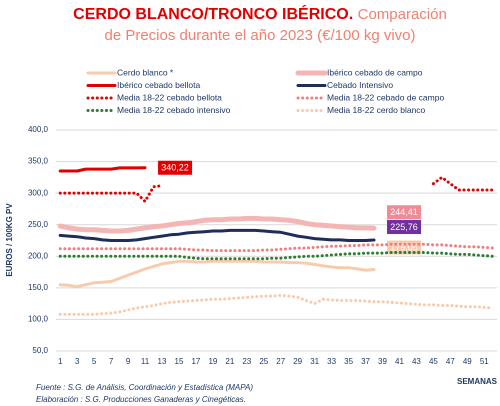  What do you see at coordinates (94, 361) in the screenshot?
I see `x-tick-label: 5` at bounding box center [94, 361].